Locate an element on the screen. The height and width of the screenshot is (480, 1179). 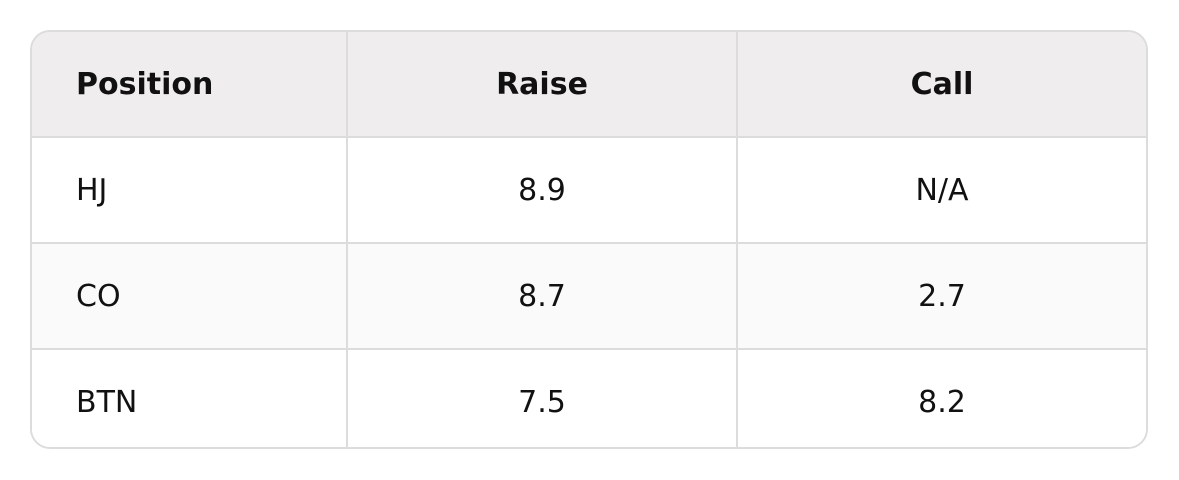
header-cell: Position is located at coordinates (190, 85).